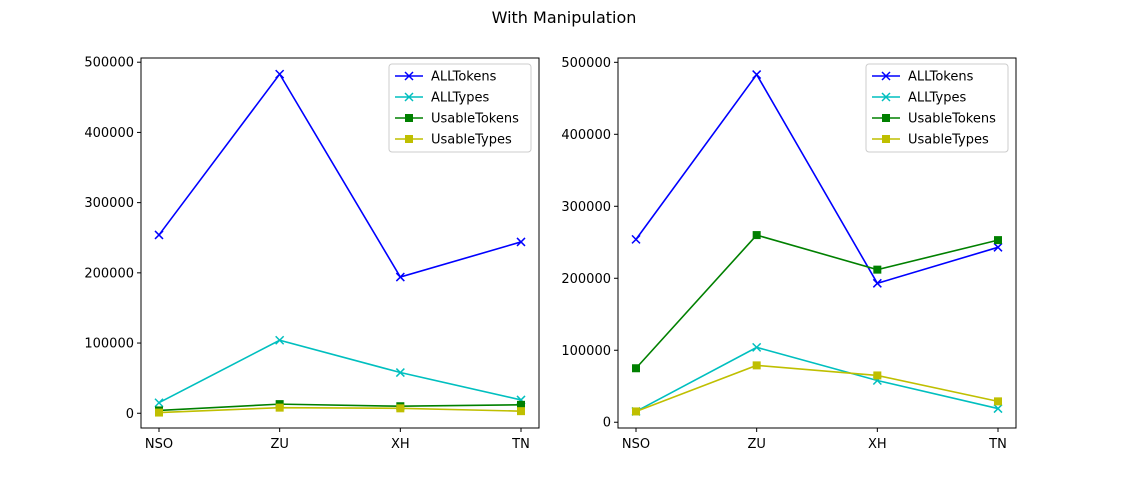 The width and height of the screenshot is (1128, 480). What do you see at coordinates (471, 140) in the screenshot?
I see `legend-label: UsableTypes` at bounding box center [471, 140].